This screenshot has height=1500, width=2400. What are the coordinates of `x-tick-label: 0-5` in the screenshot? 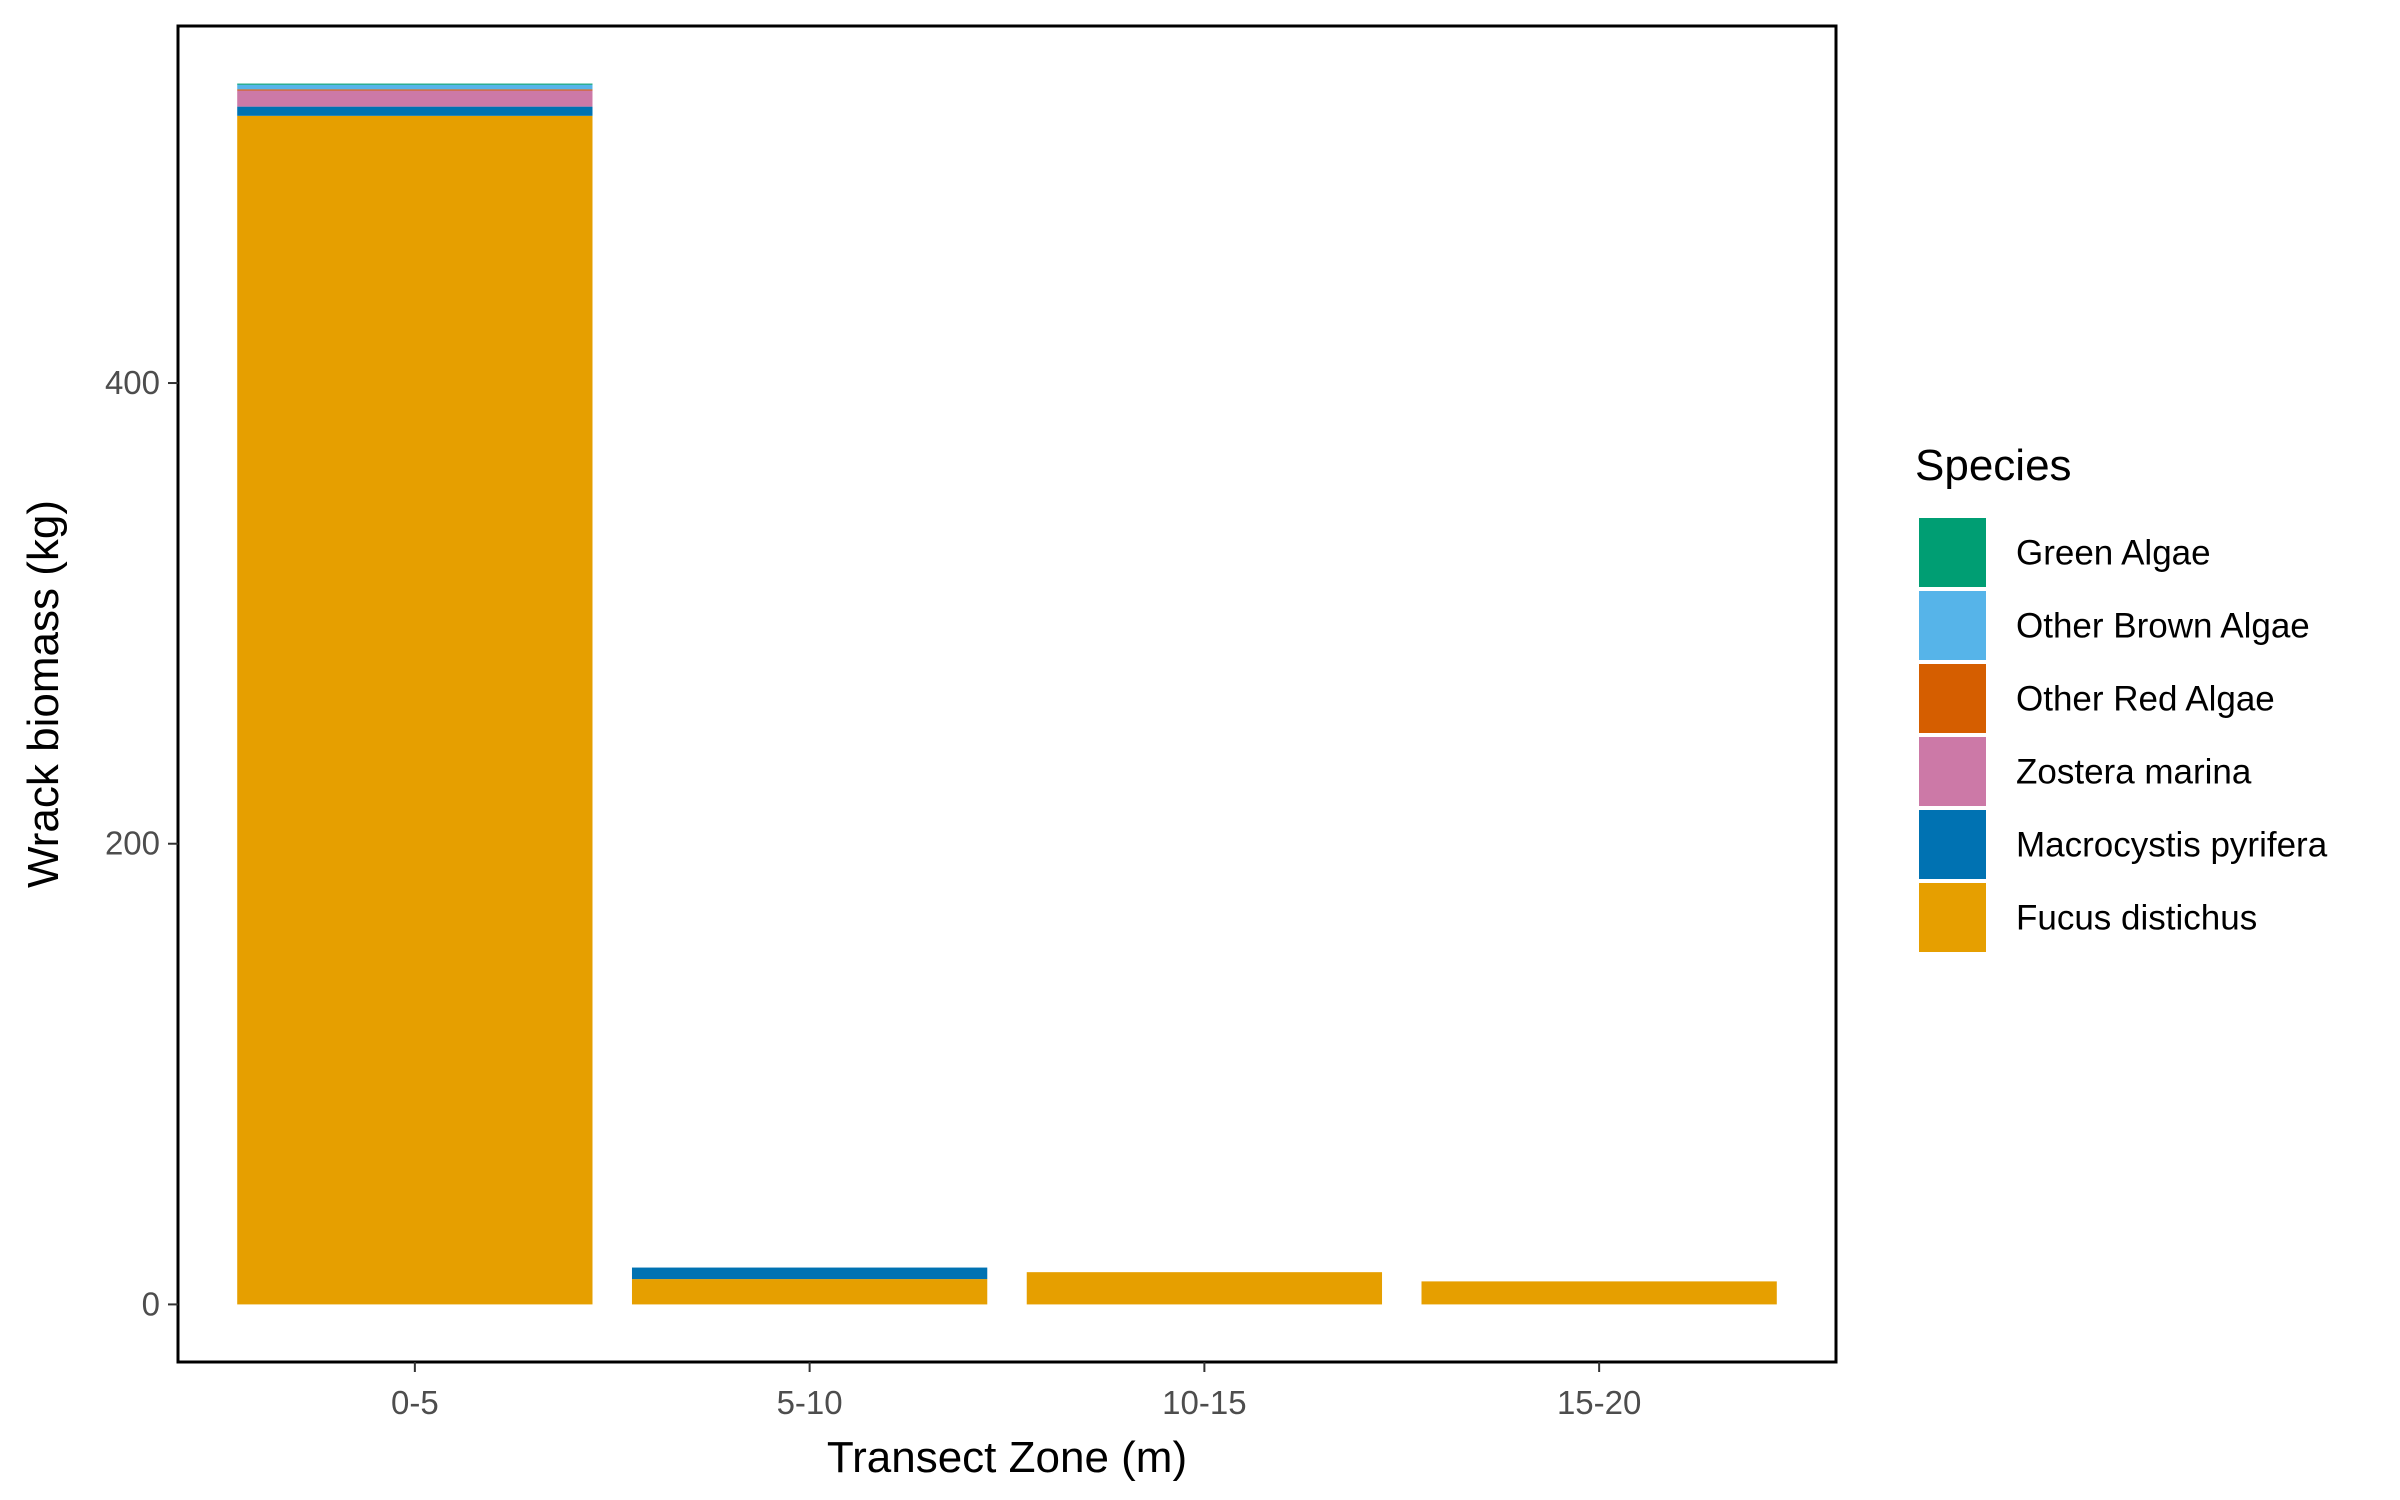 It's located at (415, 1402).